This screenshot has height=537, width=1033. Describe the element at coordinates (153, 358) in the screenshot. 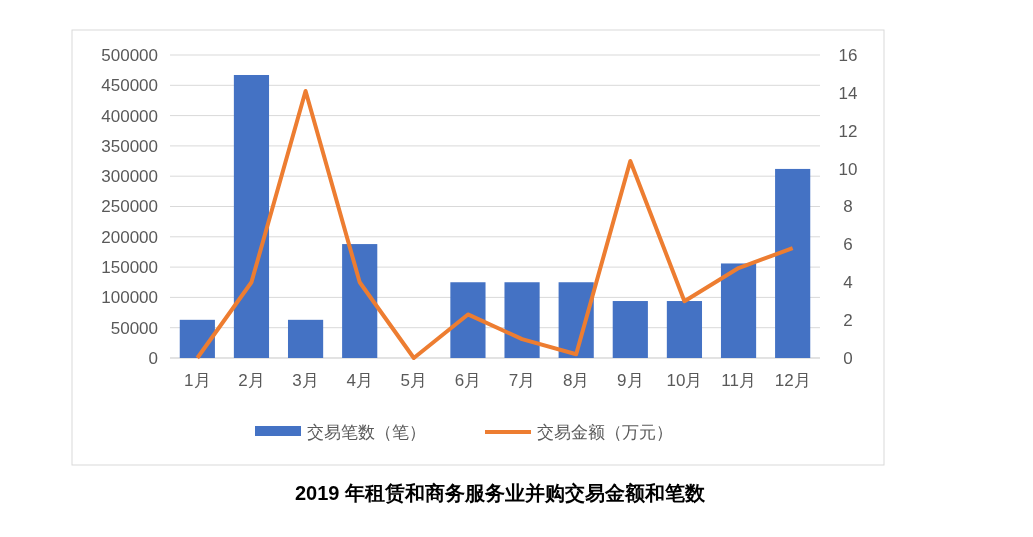

I see `y-tick-label: 0` at that location.